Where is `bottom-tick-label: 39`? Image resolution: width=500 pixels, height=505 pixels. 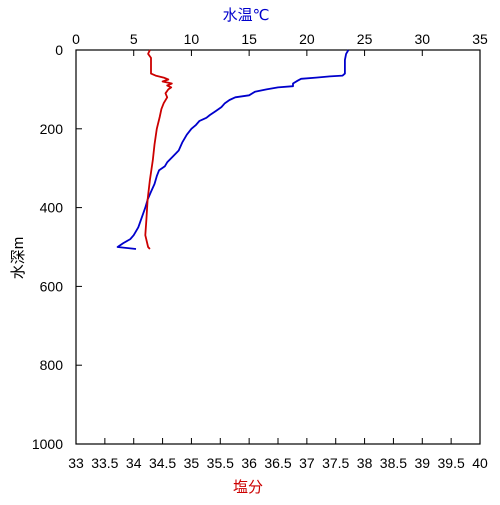 bottom-tick-label: 39 is located at coordinates (422, 463).